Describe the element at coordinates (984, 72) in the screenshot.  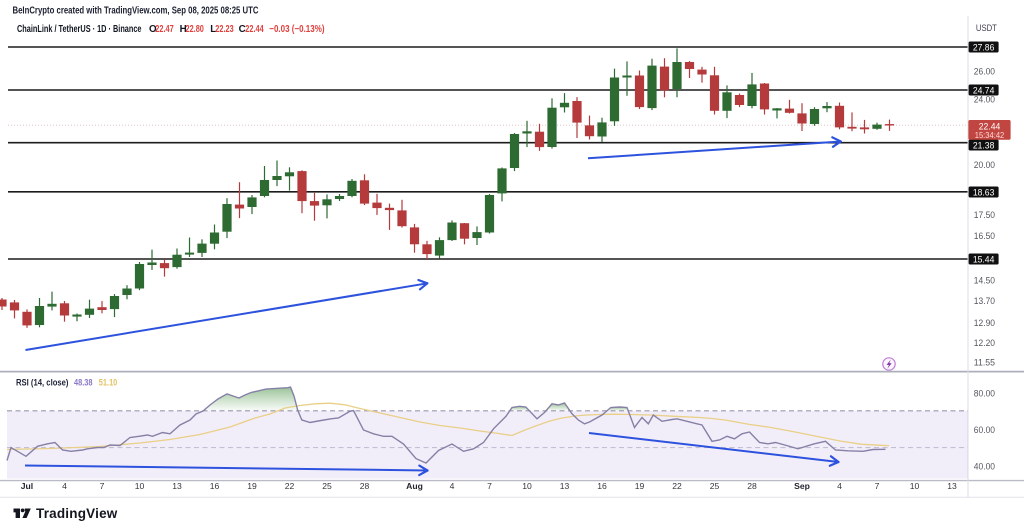
I see `svg-text: 26.00` at that location.